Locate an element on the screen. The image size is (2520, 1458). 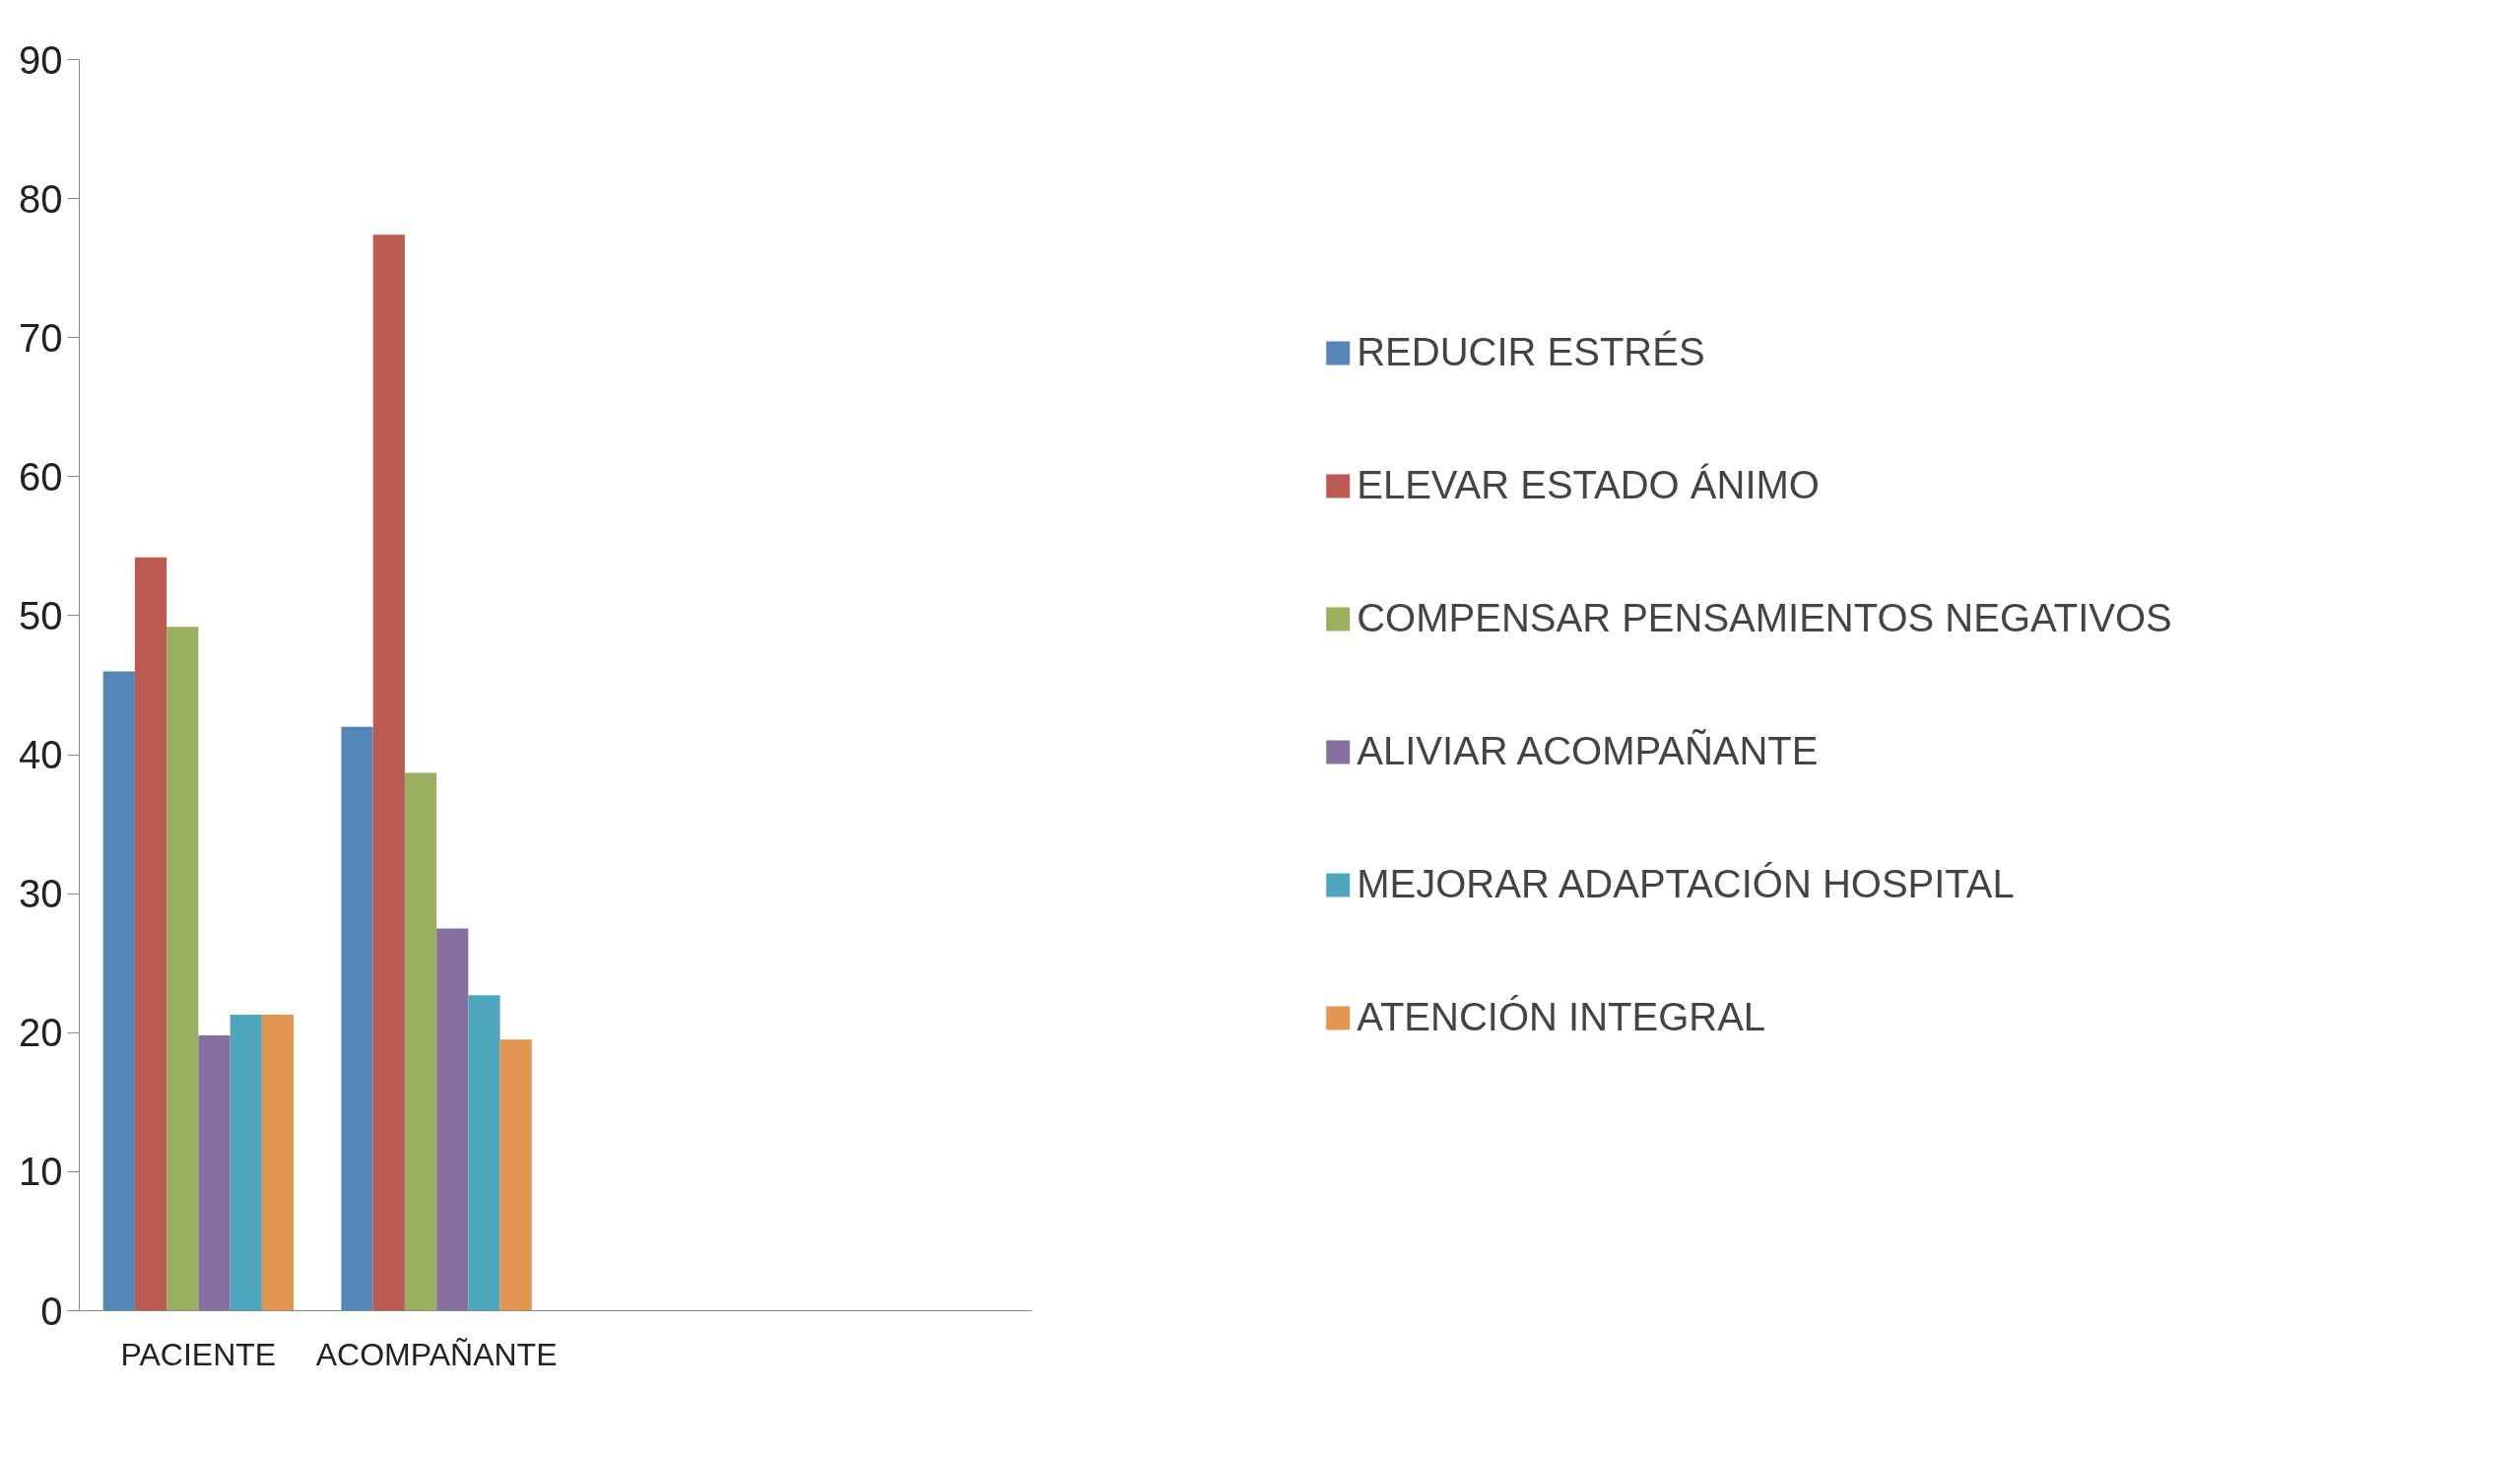
y-tick-label: 80 is located at coordinates (41, 198).